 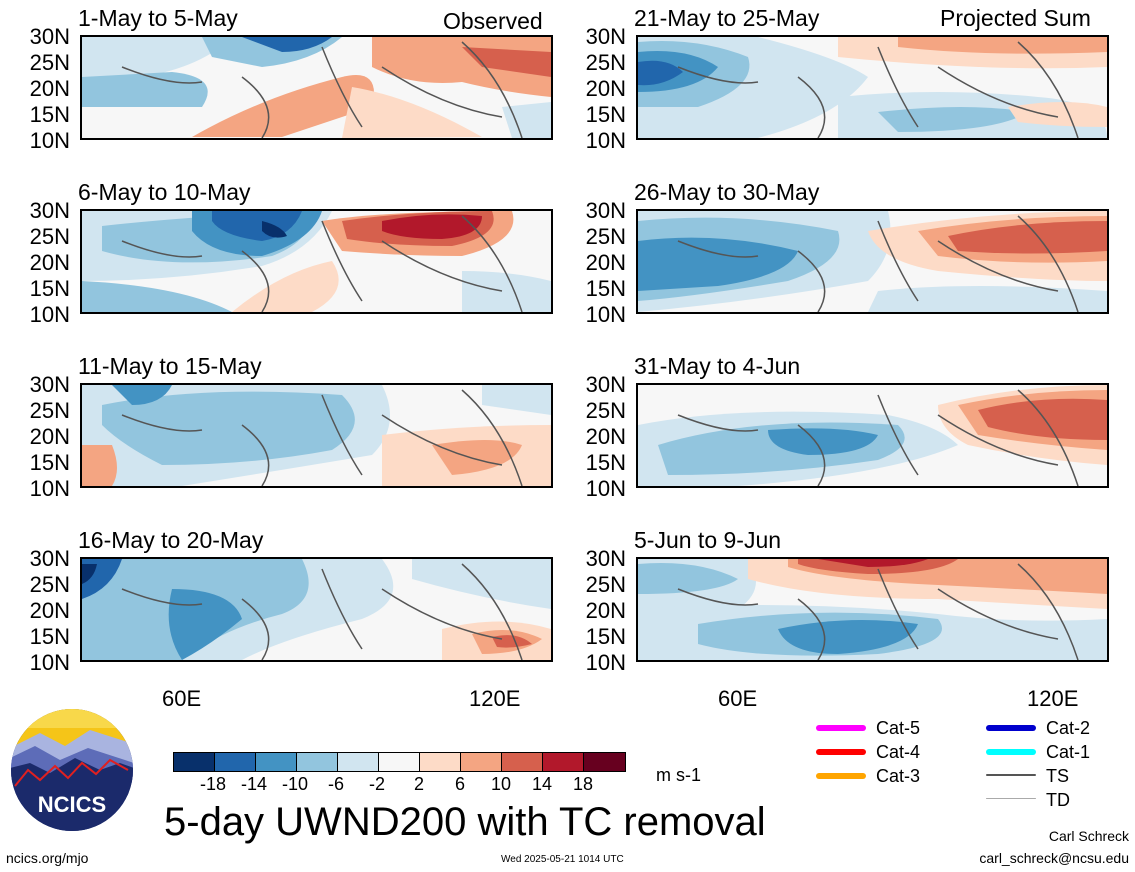 What do you see at coordinates (164, 192) in the screenshot?
I see `panel-title-2: 6-May to 10-May` at bounding box center [164, 192].